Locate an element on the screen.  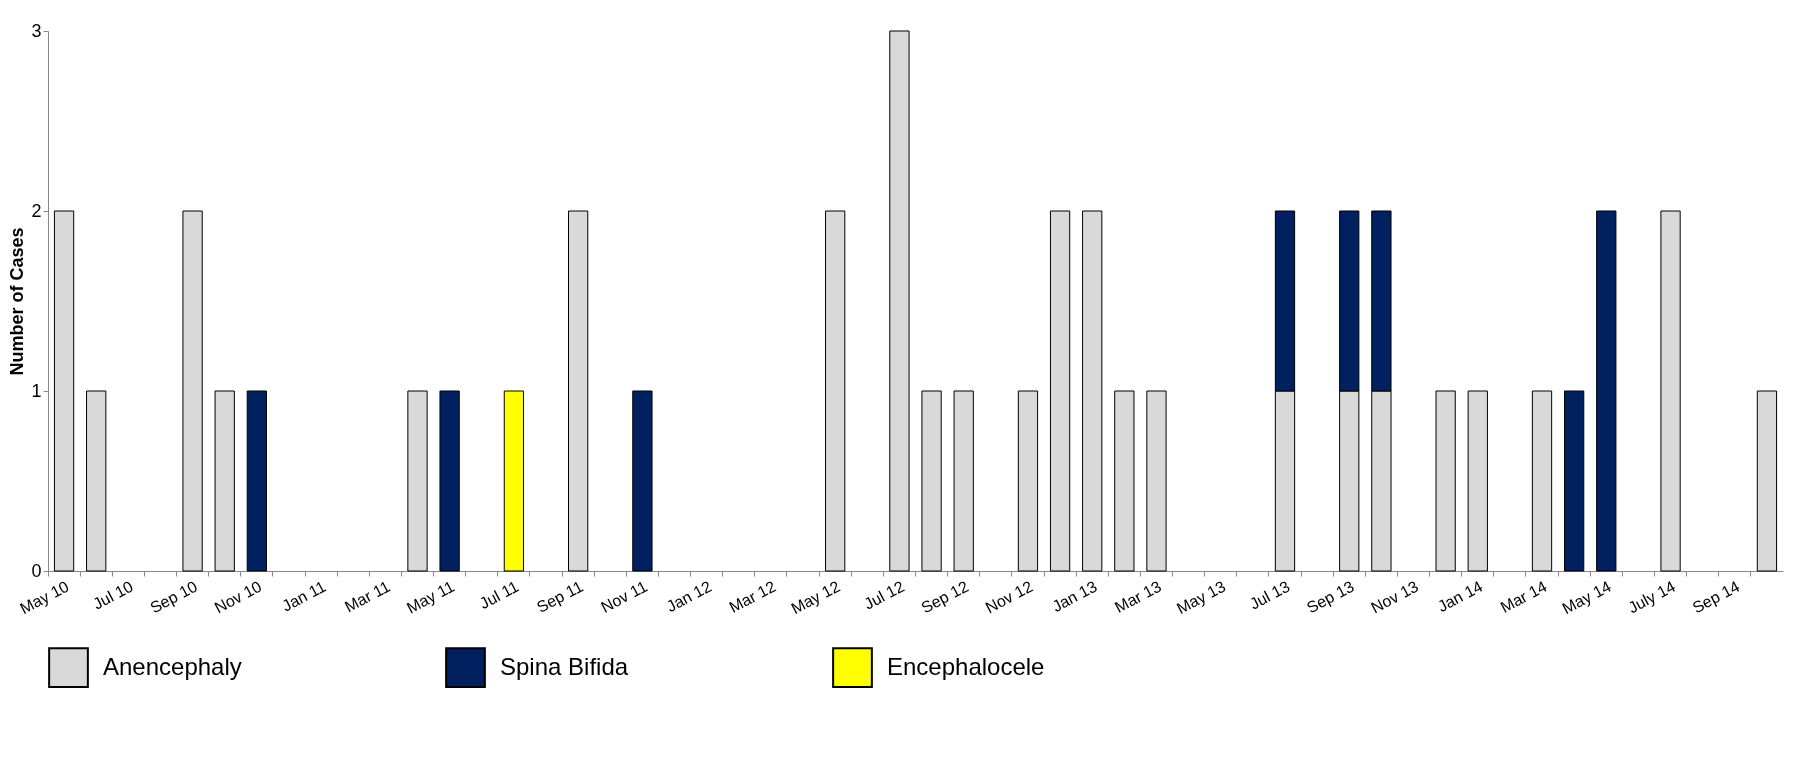
x-tick-label: Jul 13 is located at coordinates (1269, 595).